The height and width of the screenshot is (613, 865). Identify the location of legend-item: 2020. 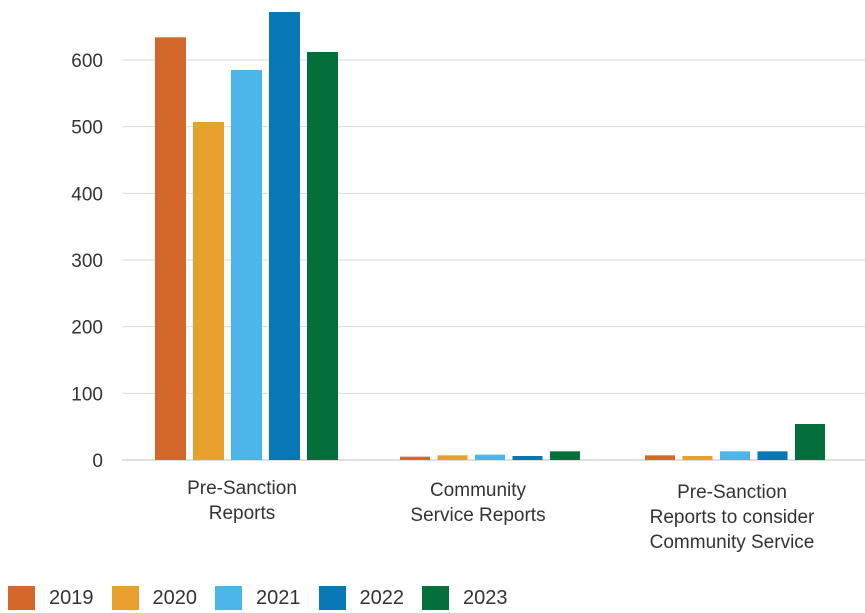
(154, 598).